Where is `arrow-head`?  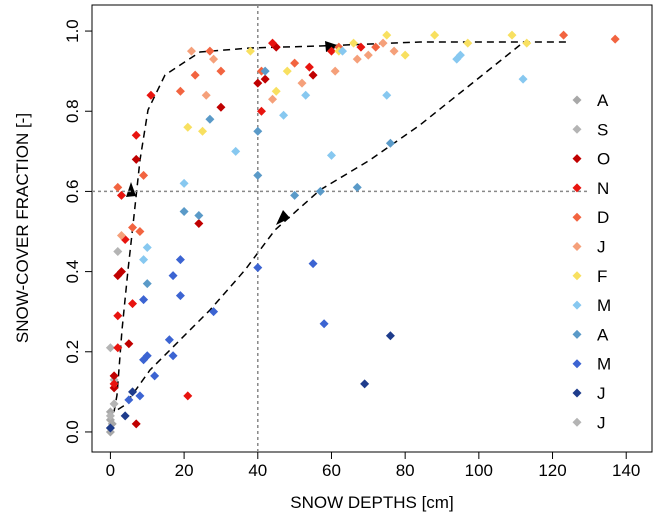 arrow-head is located at coordinates (283, 217).